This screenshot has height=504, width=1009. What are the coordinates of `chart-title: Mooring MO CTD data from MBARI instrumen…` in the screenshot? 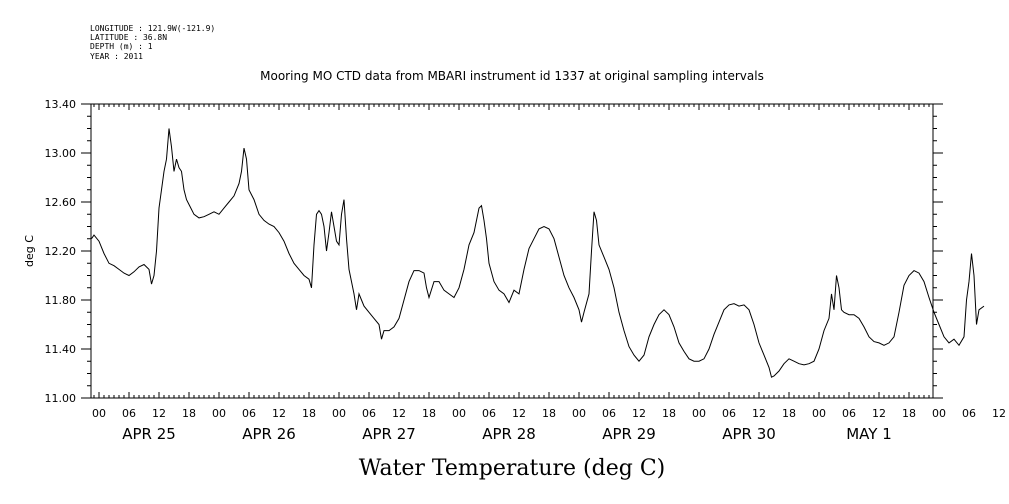 It's located at (512, 76).